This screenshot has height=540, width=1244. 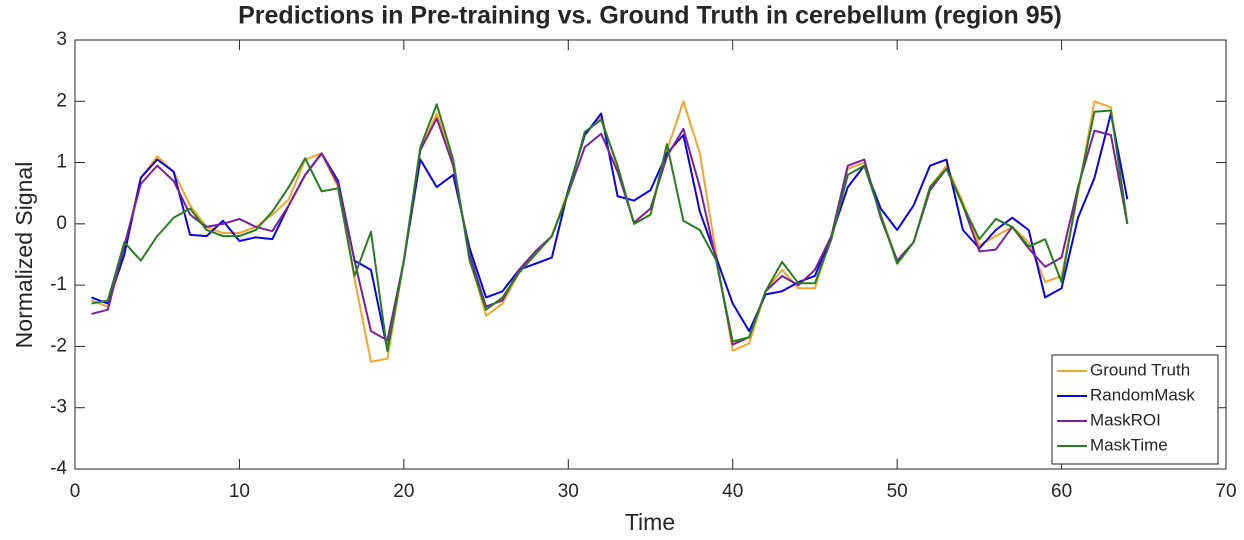 I want to click on y-tick-label: -3, so click(x=58, y=407).